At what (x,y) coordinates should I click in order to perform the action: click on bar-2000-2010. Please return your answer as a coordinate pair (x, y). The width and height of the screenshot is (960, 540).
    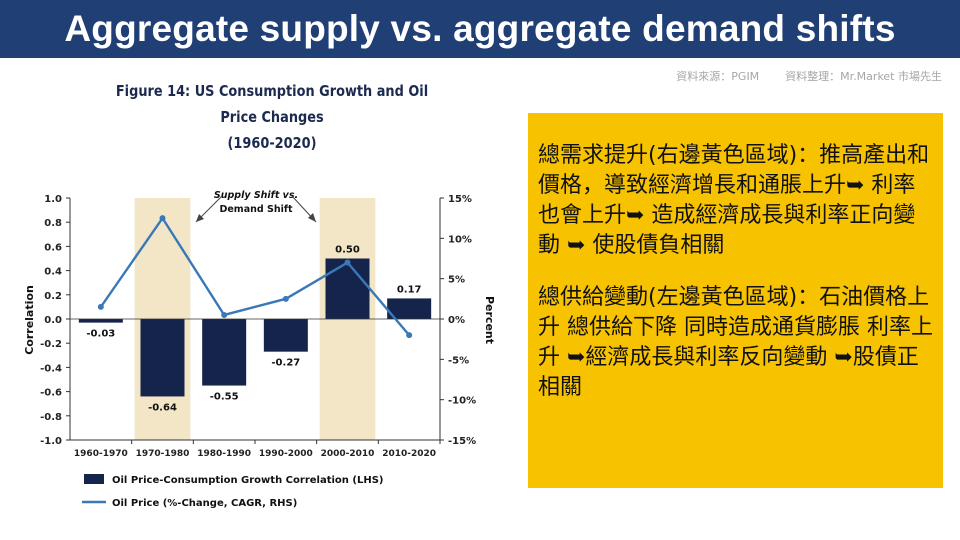
    Looking at the image, I should click on (347, 288).